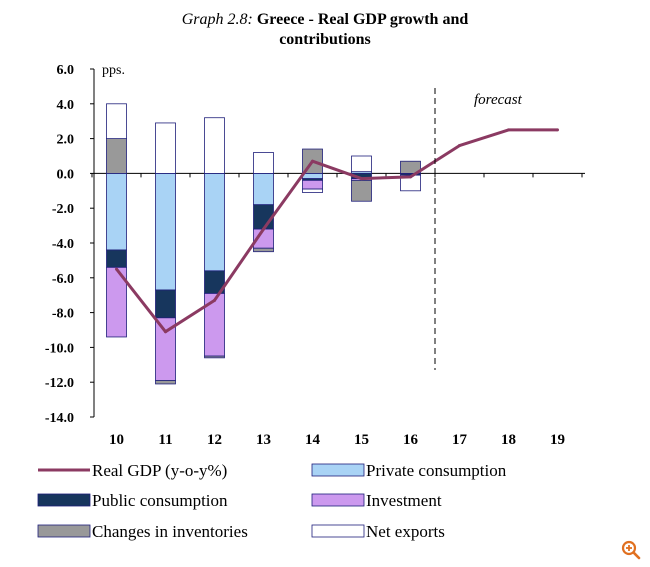 The image size is (650, 567). Describe the element at coordinates (498, 100) in the screenshot. I see `forecast-annotation: forecast` at that location.